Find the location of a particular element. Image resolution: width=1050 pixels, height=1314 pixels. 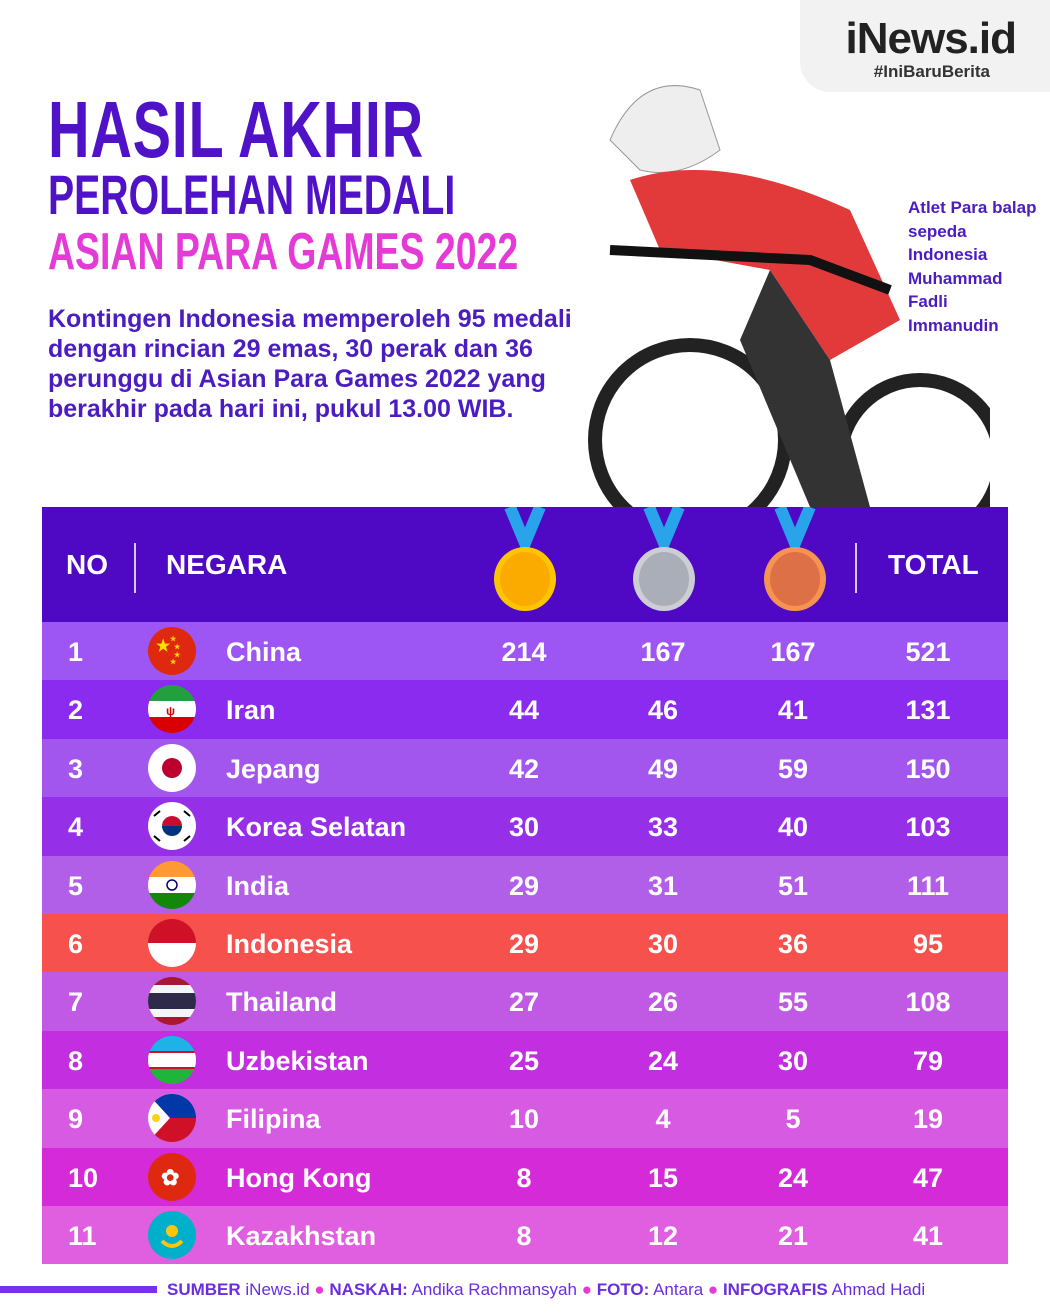

rank: 1 is located at coordinates (76, 652).